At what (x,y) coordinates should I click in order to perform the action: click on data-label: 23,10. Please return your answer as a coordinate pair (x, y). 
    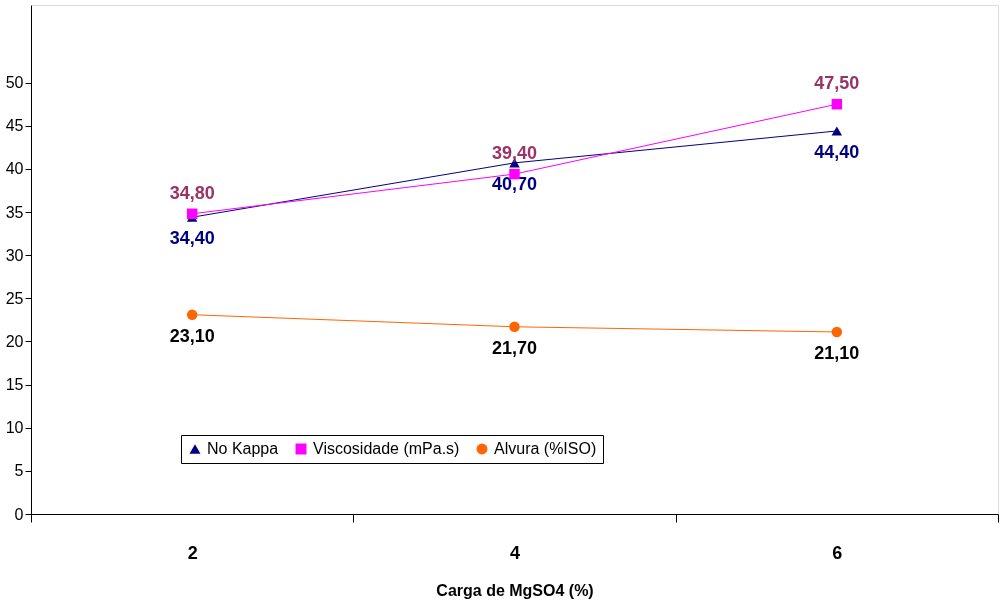
    Looking at the image, I should click on (192, 335).